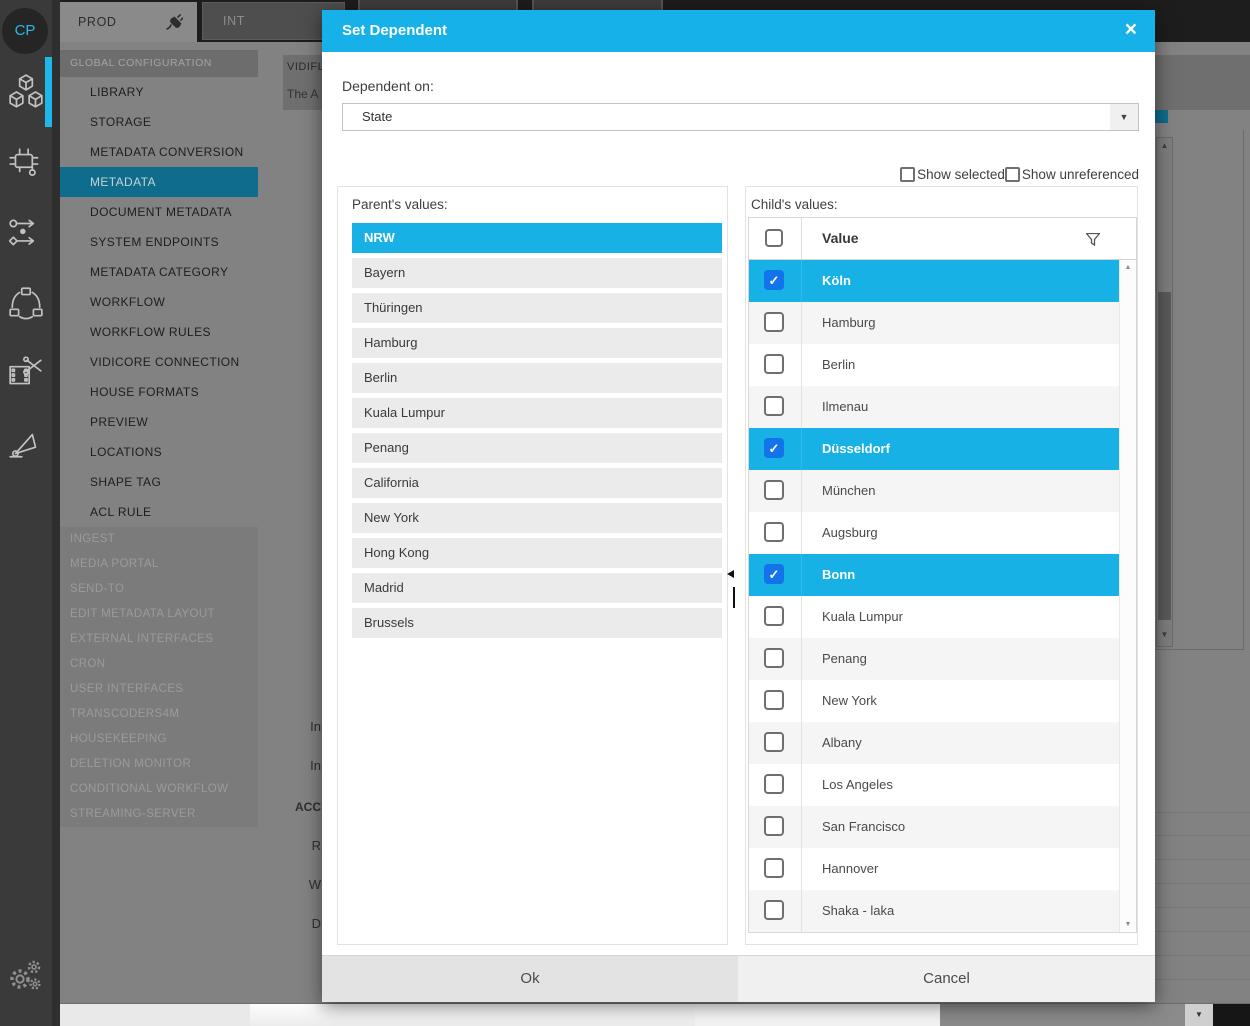 This screenshot has width=1250, height=1026. What do you see at coordinates (908, 174) in the screenshot?
I see `show-selected-checkbox` at bounding box center [908, 174].